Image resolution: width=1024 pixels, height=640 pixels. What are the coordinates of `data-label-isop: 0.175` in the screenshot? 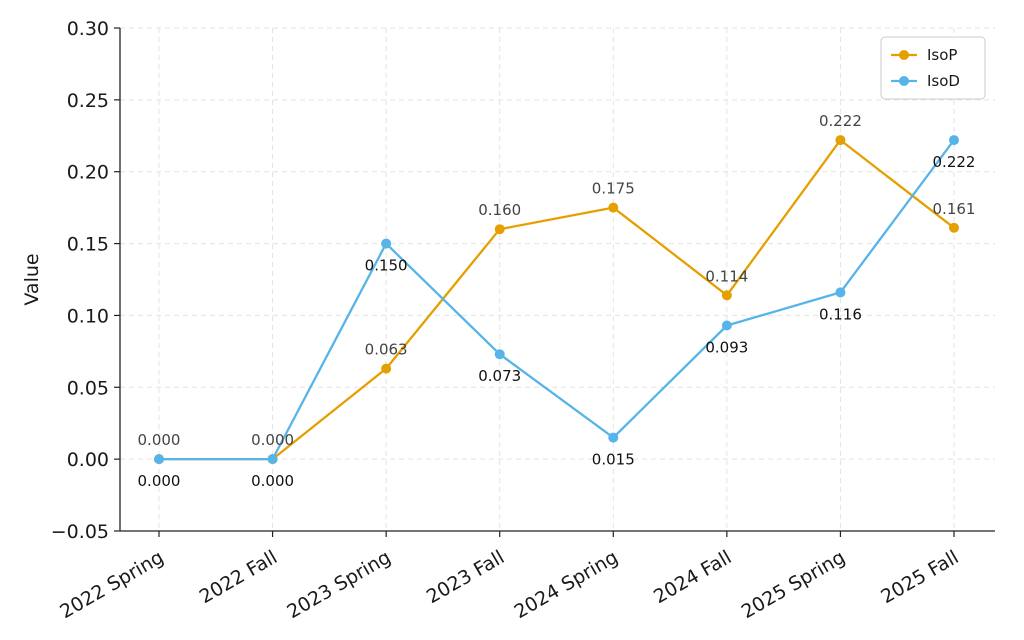 It's located at (613, 189).